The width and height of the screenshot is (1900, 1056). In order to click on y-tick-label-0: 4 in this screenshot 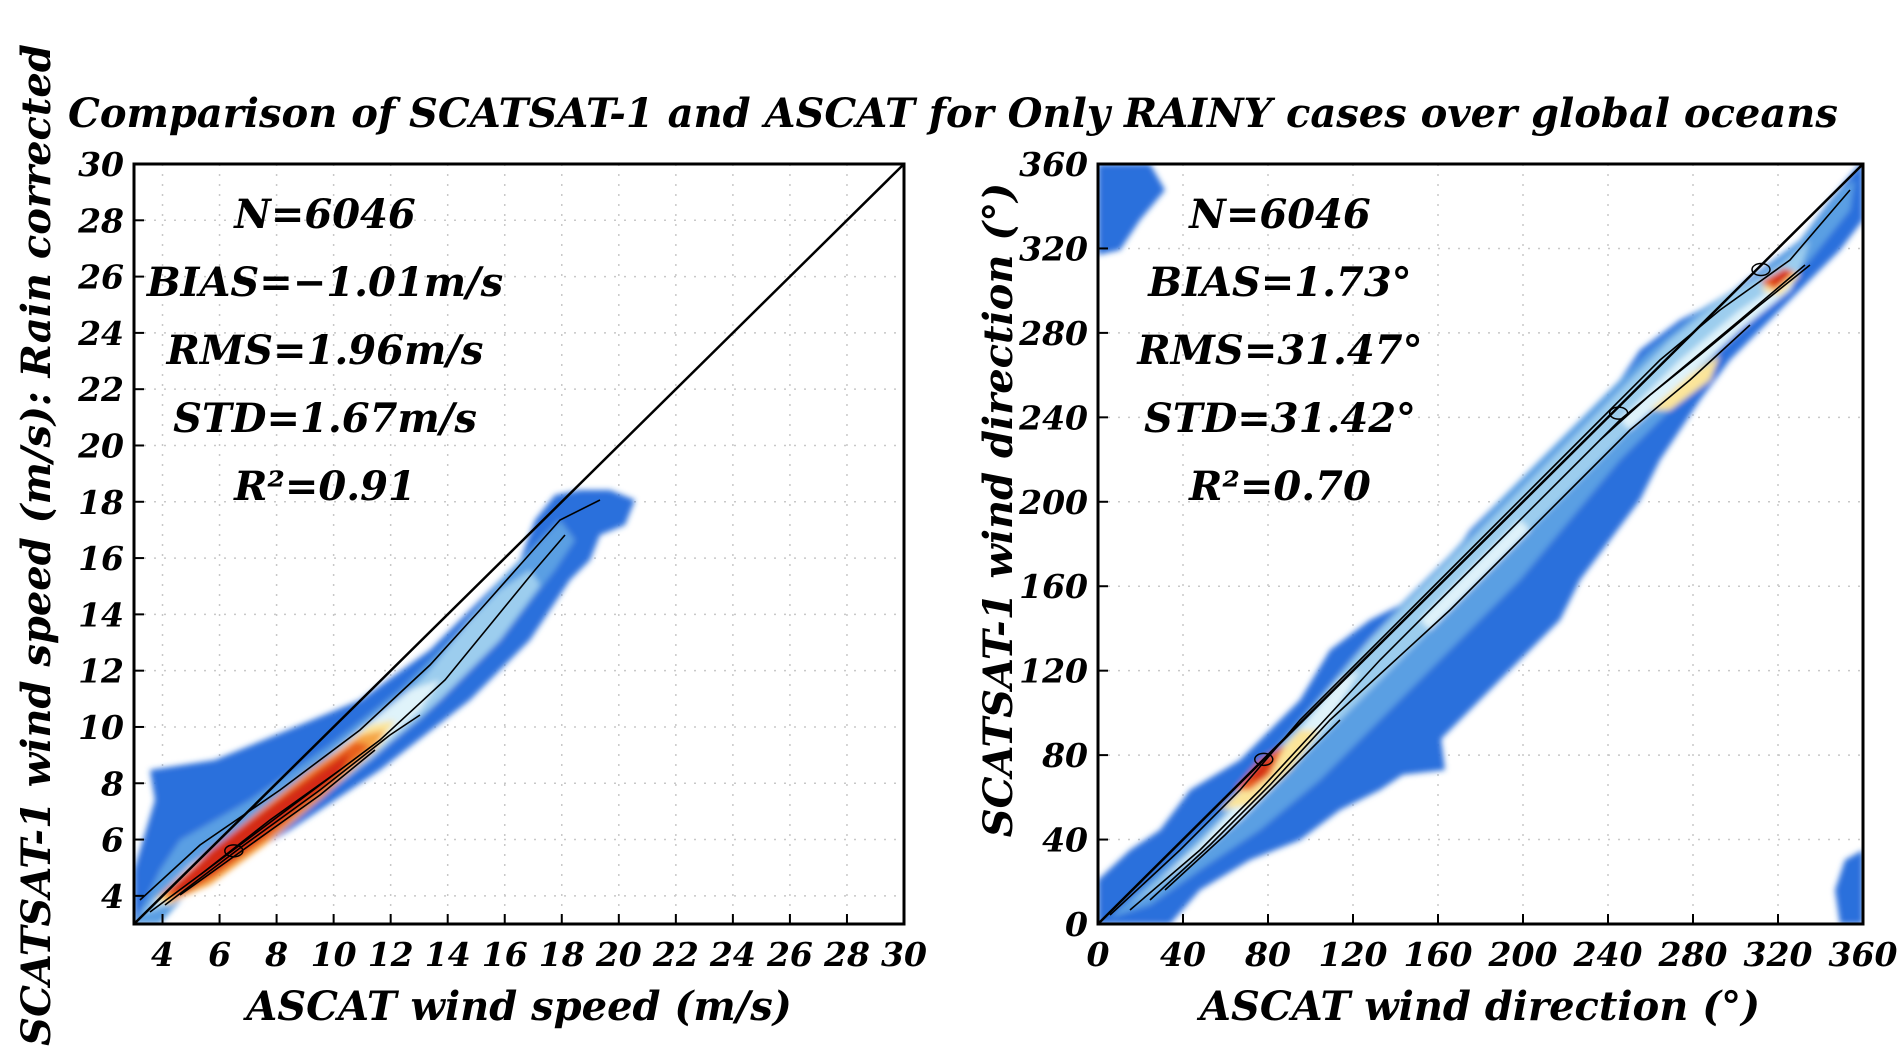, I will do `click(112, 896)`.